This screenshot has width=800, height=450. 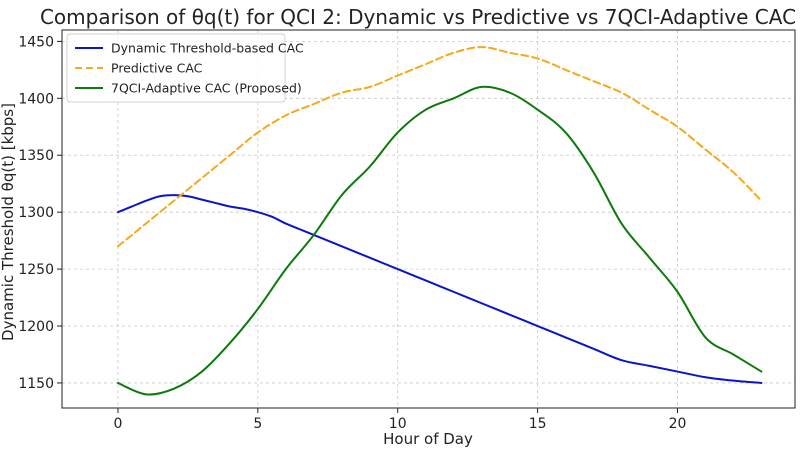 What do you see at coordinates (36, 384) in the screenshot?
I see `y-tick-label: 1150` at bounding box center [36, 384].